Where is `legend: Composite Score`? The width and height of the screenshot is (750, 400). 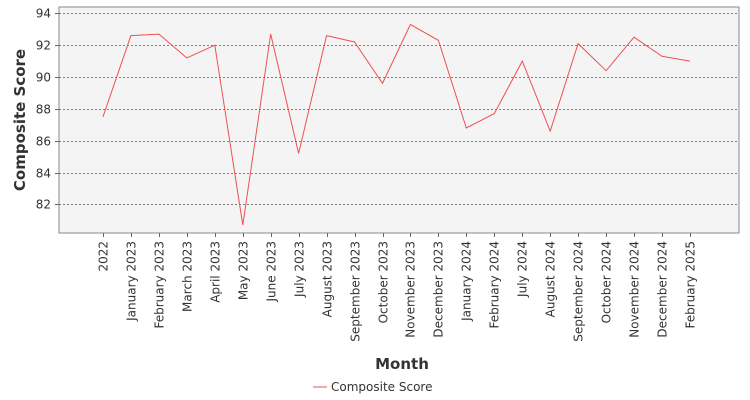 legend: Composite Score is located at coordinates (372, 387).